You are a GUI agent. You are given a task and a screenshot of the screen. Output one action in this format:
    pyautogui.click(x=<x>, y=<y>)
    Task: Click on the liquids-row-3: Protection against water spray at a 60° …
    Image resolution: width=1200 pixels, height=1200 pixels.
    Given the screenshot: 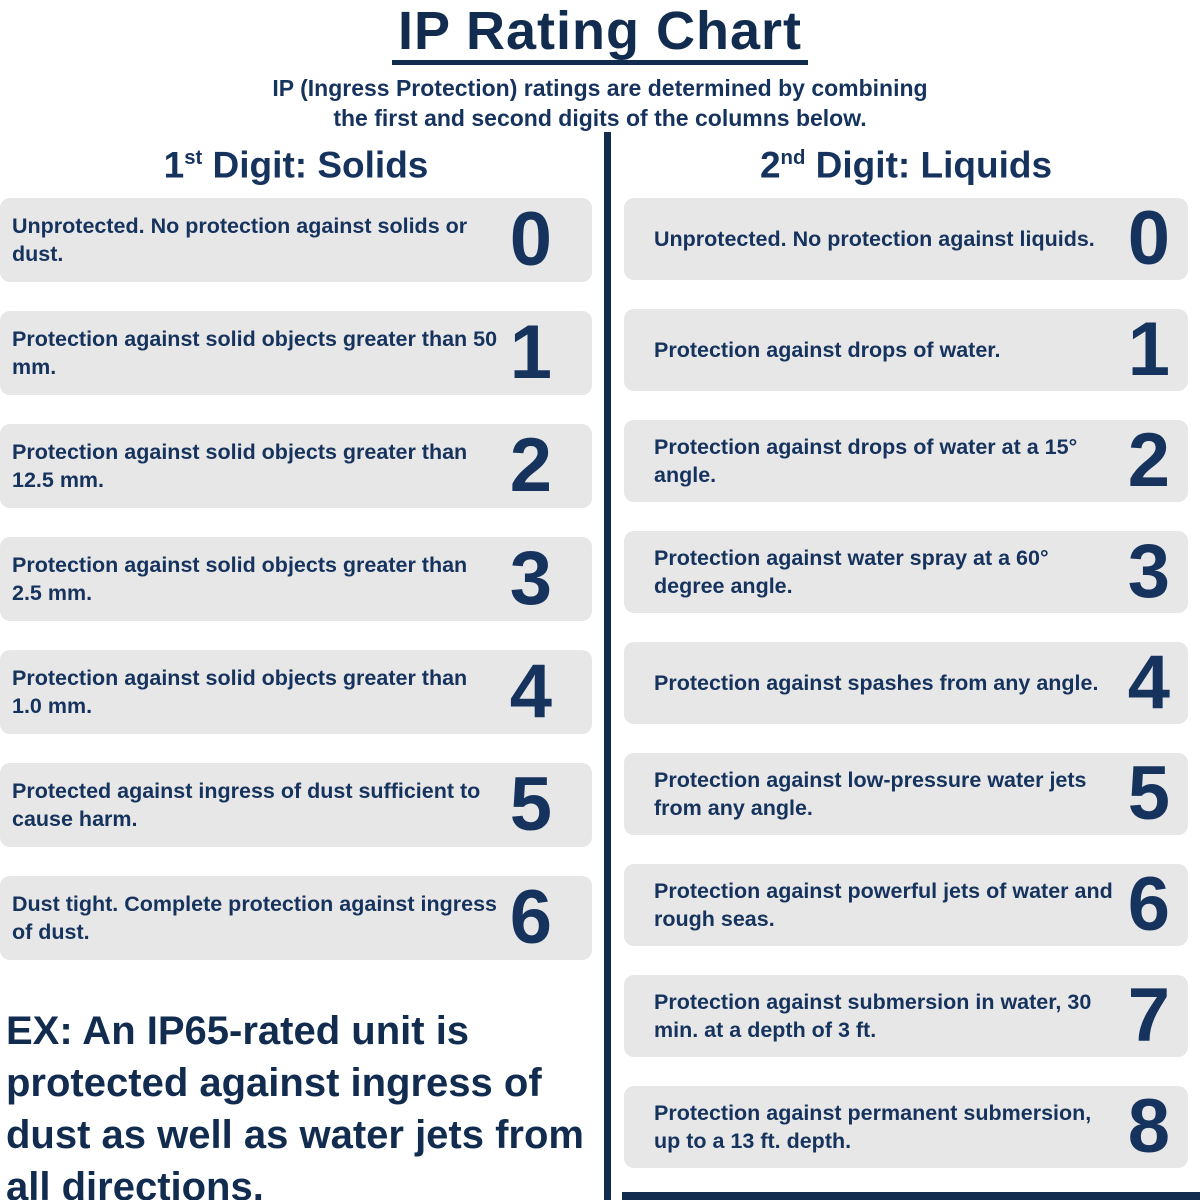 What is the action you would take?
    pyautogui.click(x=906, y=572)
    